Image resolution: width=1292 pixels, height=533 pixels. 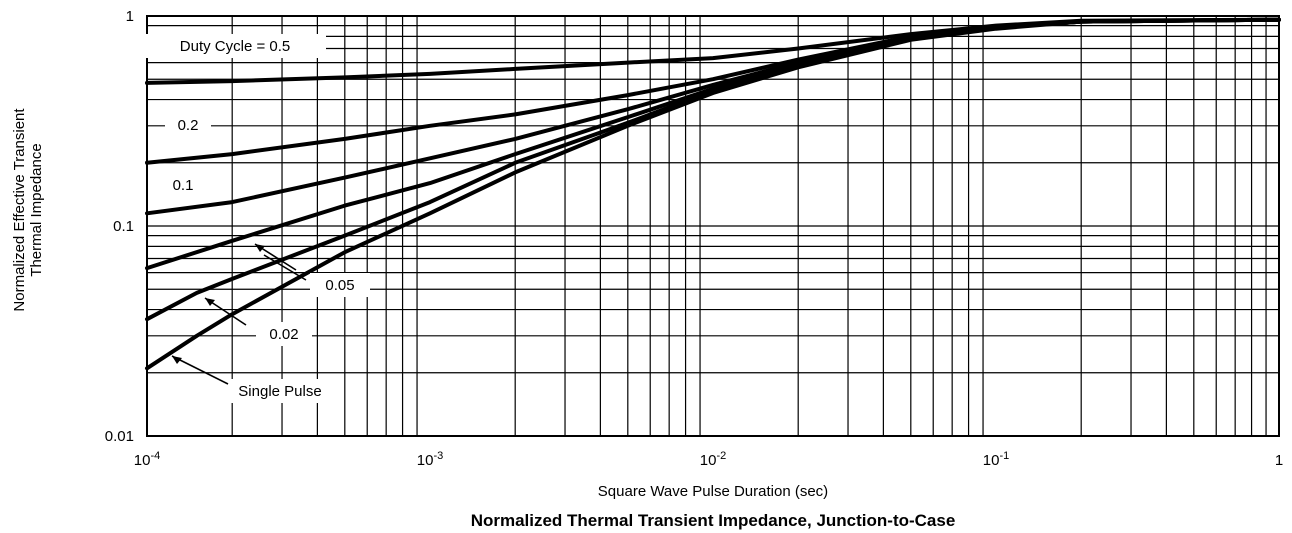 I want to click on x-tick-label: 10⁻⁴, so click(x=147, y=459).